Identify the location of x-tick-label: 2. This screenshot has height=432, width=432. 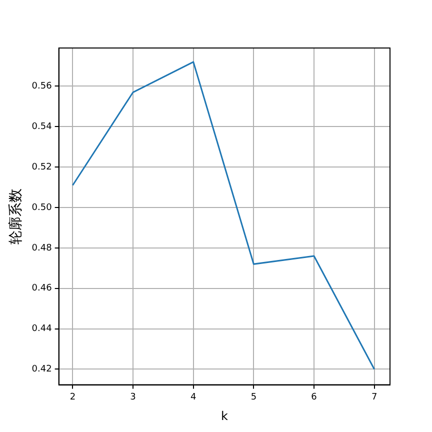
(73, 397).